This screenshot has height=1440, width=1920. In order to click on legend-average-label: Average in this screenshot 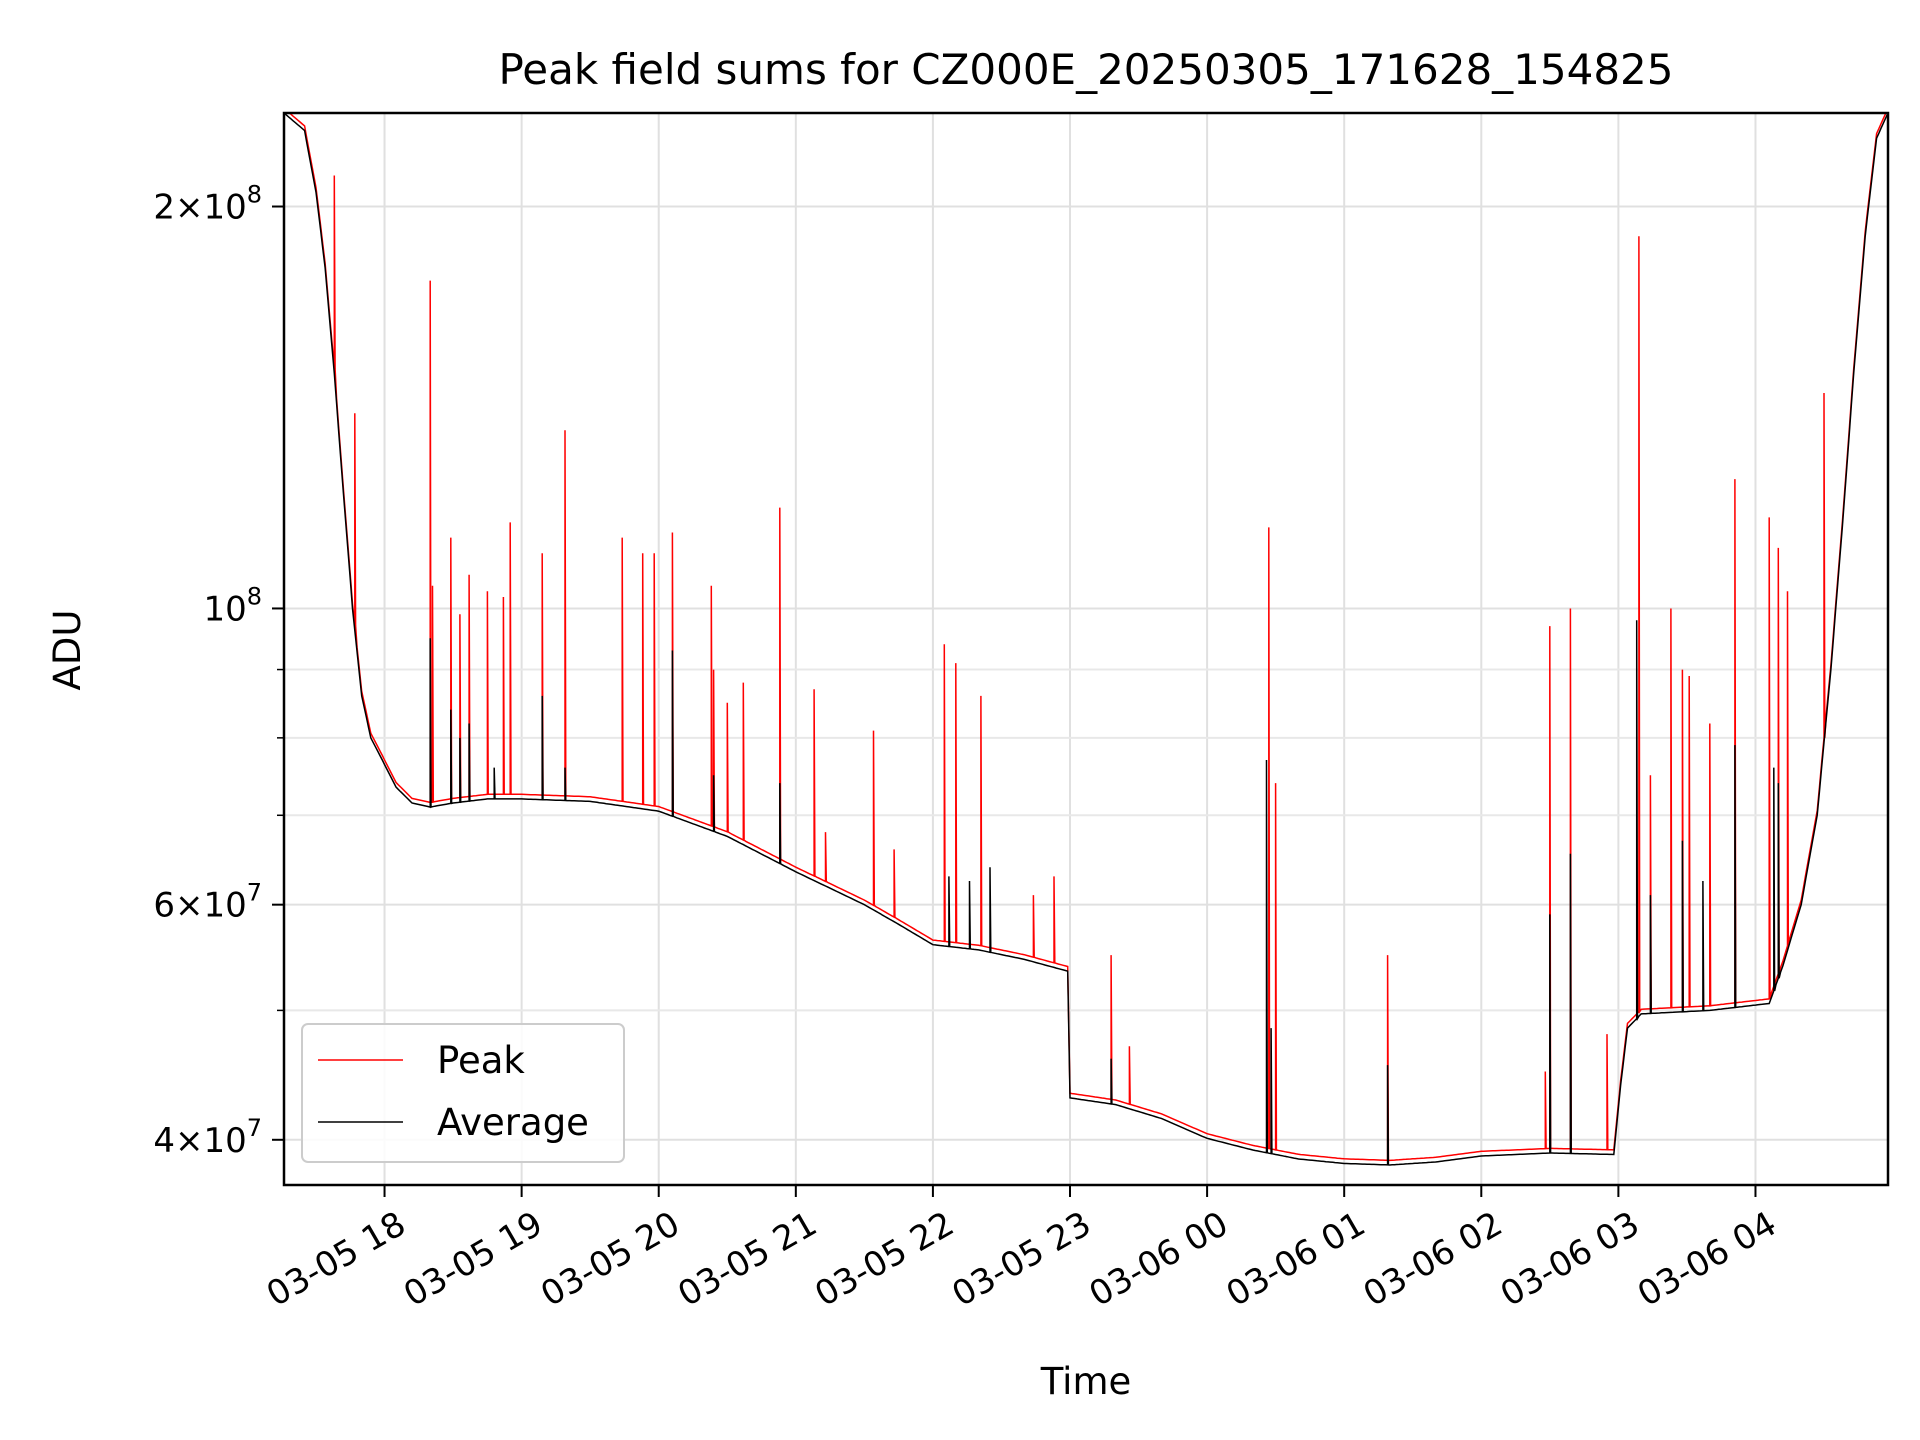, I will do `click(513, 1122)`.